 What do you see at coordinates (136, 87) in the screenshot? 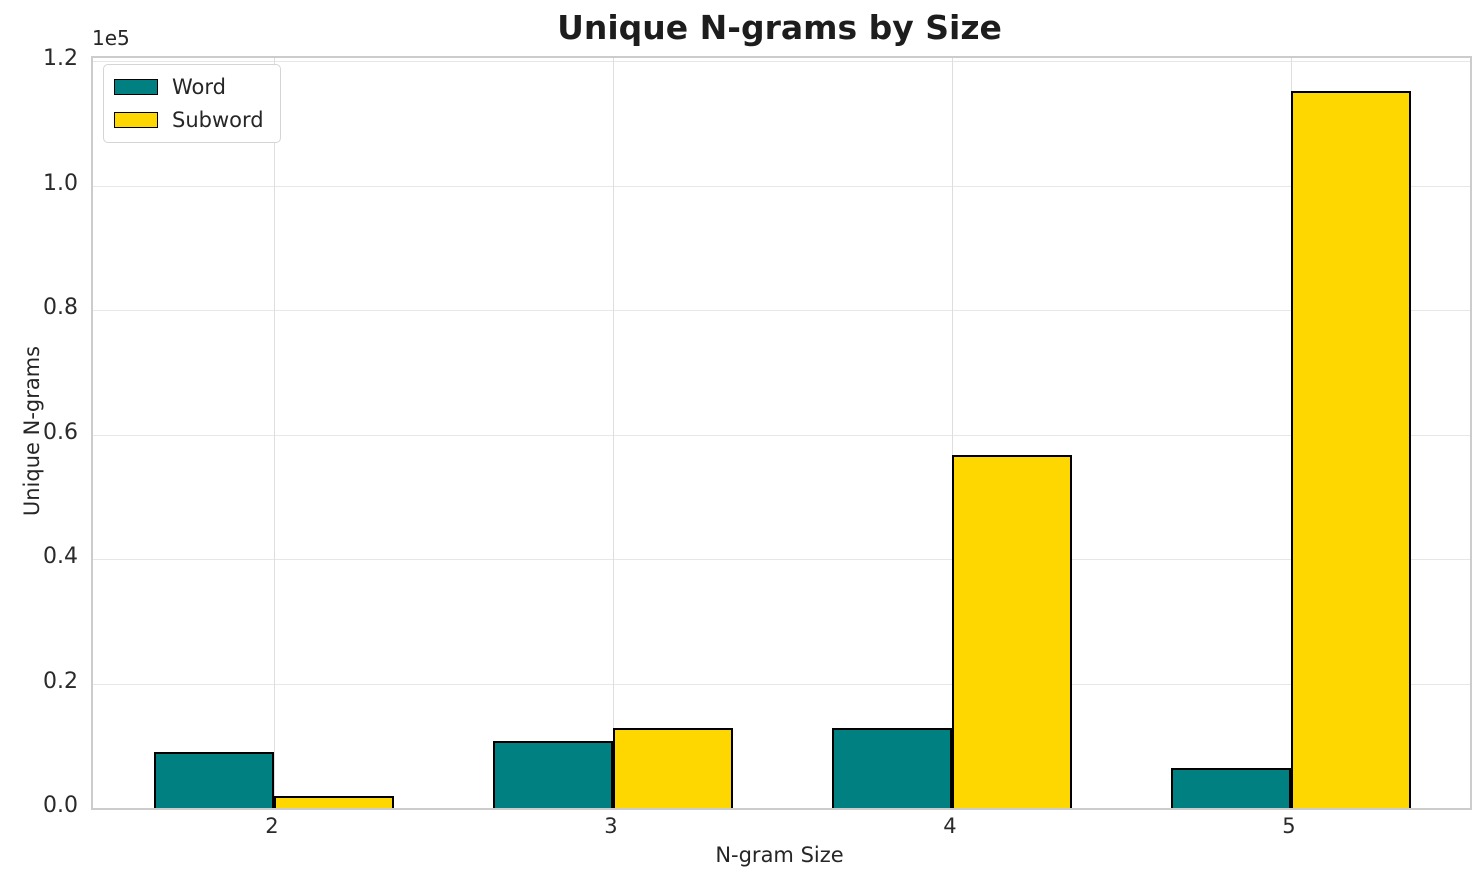
I see `word-series-swatch` at bounding box center [136, 87].